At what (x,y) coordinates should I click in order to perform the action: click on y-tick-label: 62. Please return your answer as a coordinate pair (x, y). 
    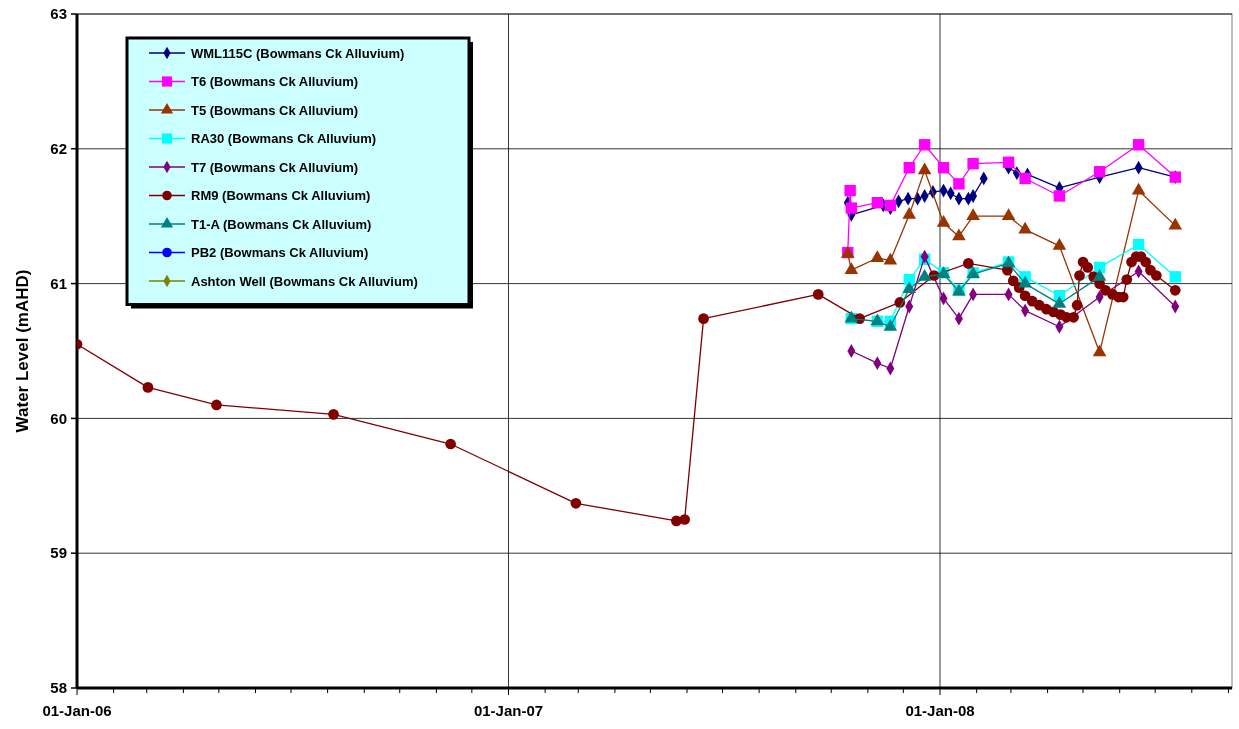
    Looking at the image, I should click on (58, 149).